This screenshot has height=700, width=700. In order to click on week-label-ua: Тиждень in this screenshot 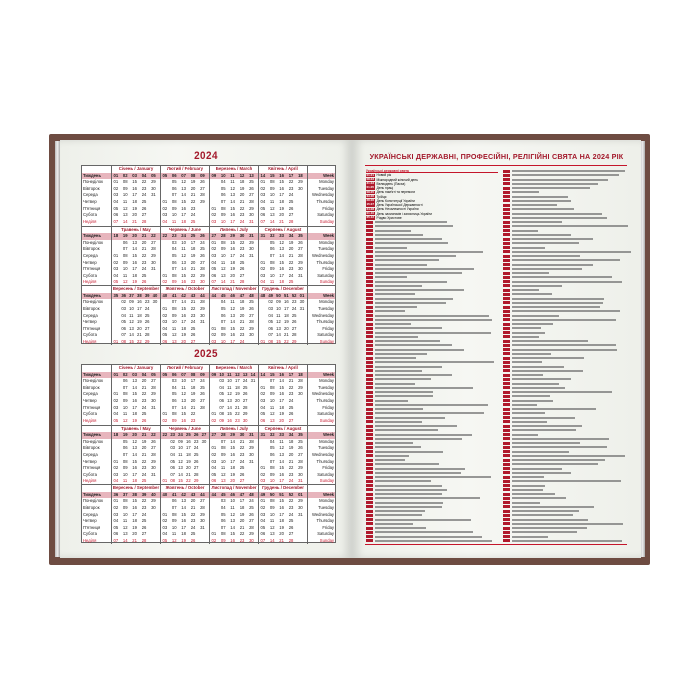, I will do `click(92, 175)`.